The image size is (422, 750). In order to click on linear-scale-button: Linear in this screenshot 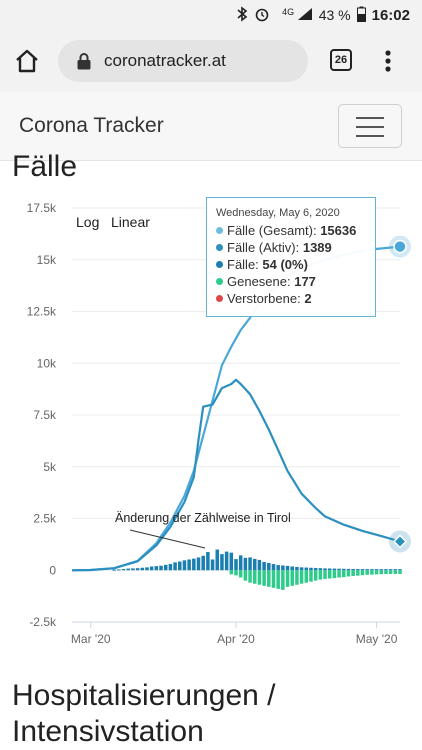, I will do `click(130, 222)`.